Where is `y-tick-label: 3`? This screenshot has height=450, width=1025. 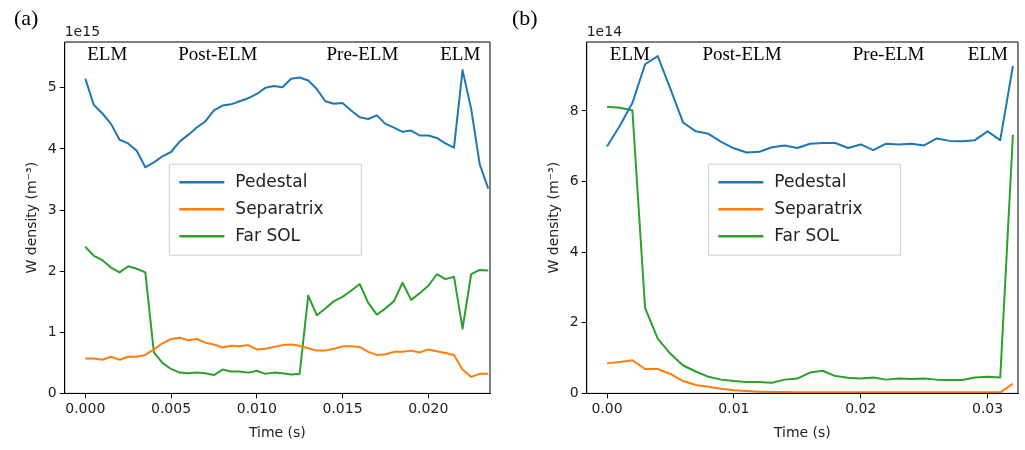
y-tick-label: 3 is located at coordinates (52, 208).